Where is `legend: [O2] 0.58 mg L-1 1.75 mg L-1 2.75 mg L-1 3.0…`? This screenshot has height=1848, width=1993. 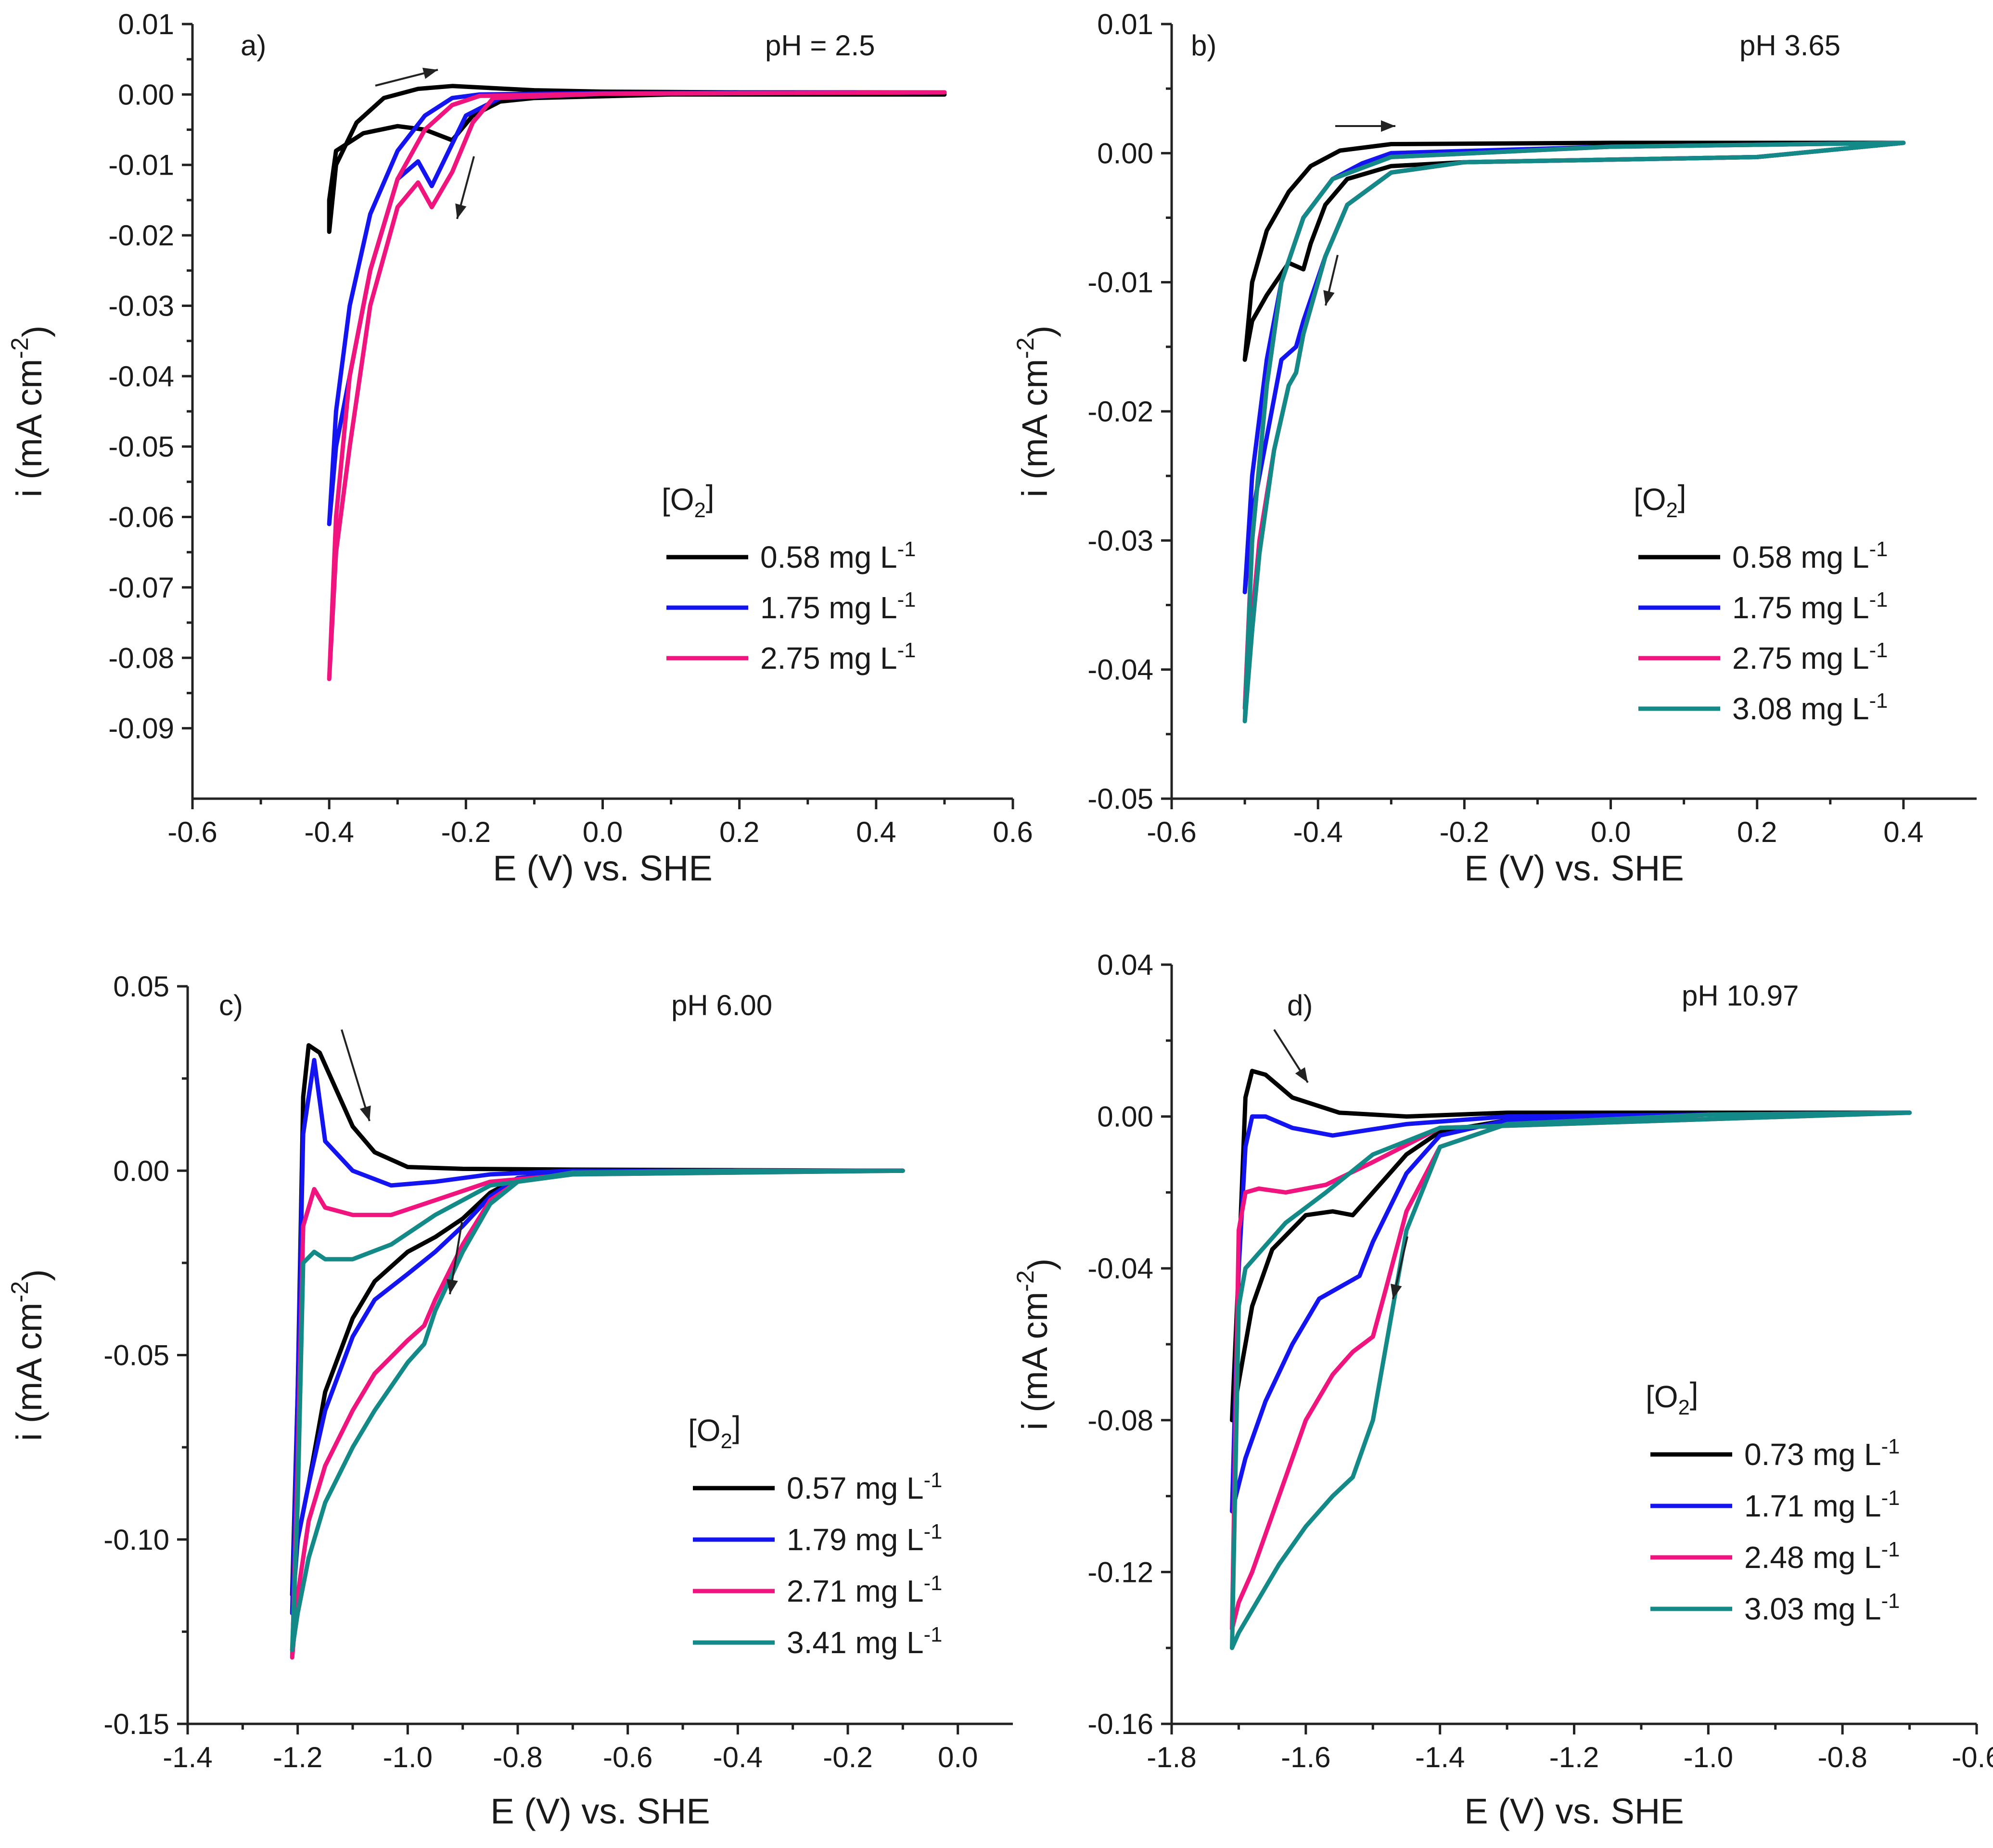 legend: [O2] 0.58 mg L-1 1.75 mg L-1 2.75 mg L-1 3.0… is located at coordinates (1761, 602).